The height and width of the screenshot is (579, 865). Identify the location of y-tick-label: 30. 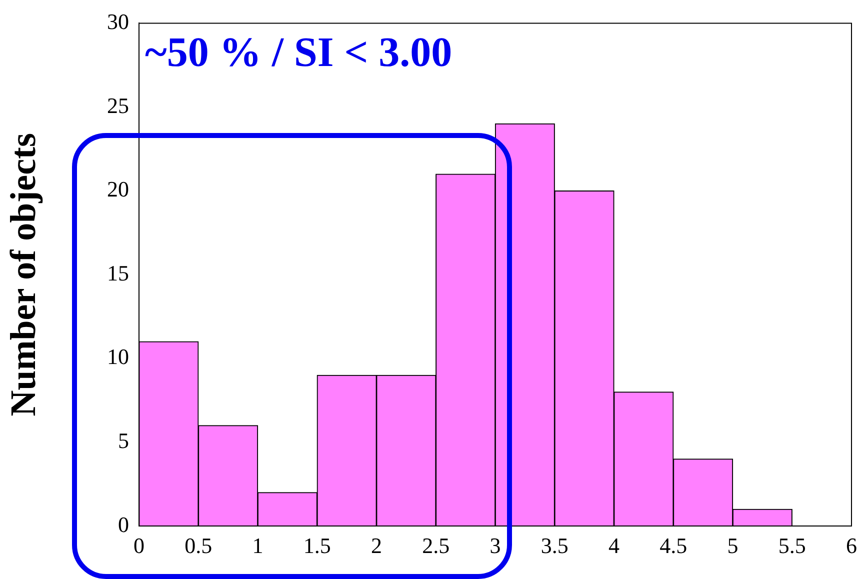
(118, 21).